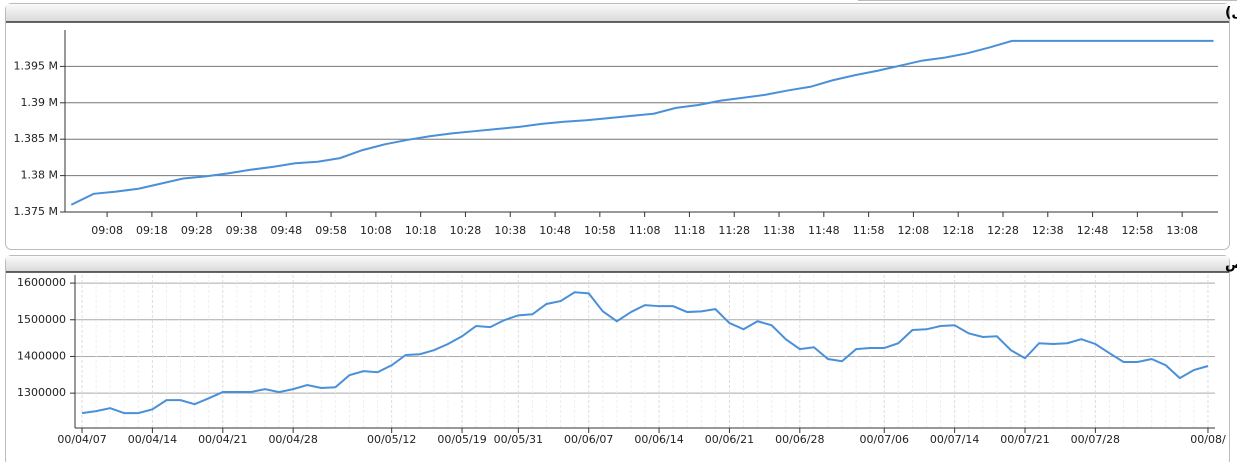 The image size is (1237, 462). What do you see at coordinates (729, 439) in the screenshot?
I see `x-tick-label: 00/06/21` at bounding box center [729, 439].